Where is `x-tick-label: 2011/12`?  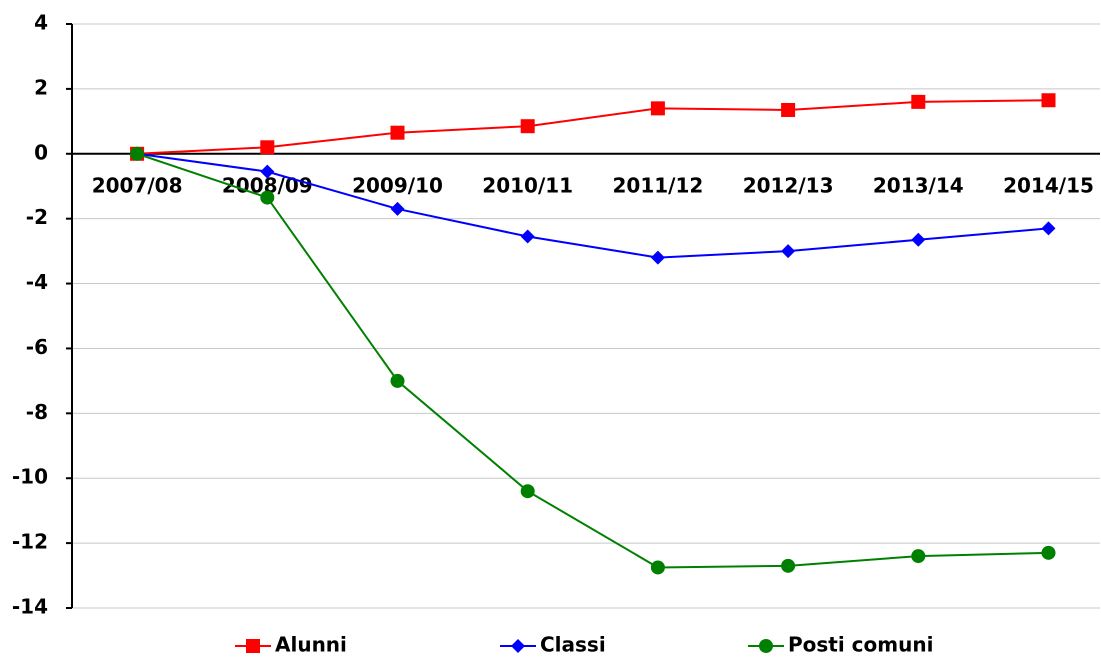
x-tick-label: 2011/12 is located at coordinates (657, 185).